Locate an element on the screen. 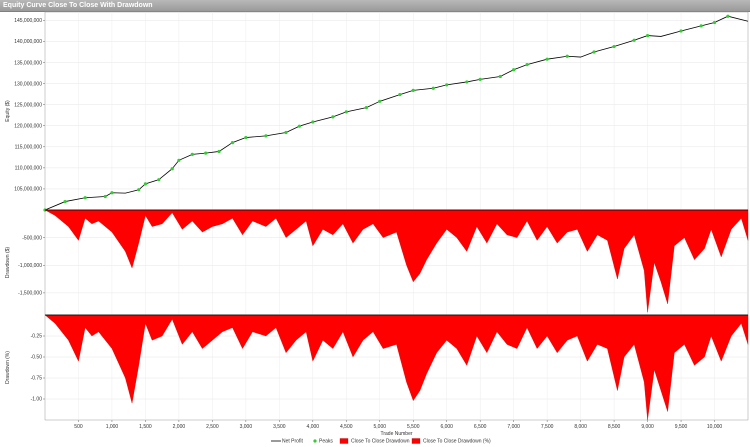 The image size is (750, 447). x-tick-label: 7,000 is located at coordinates (513, 427).